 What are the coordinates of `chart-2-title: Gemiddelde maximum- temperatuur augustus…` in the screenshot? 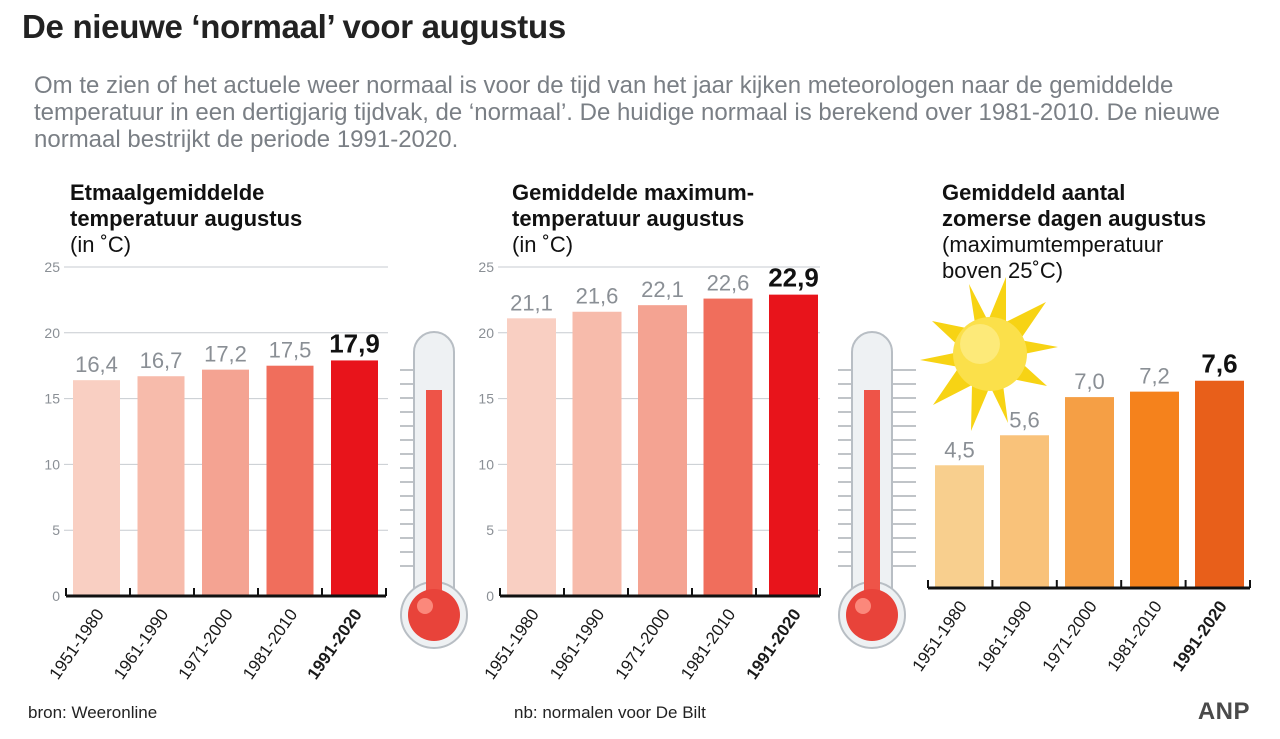 It's located at (633, 219).